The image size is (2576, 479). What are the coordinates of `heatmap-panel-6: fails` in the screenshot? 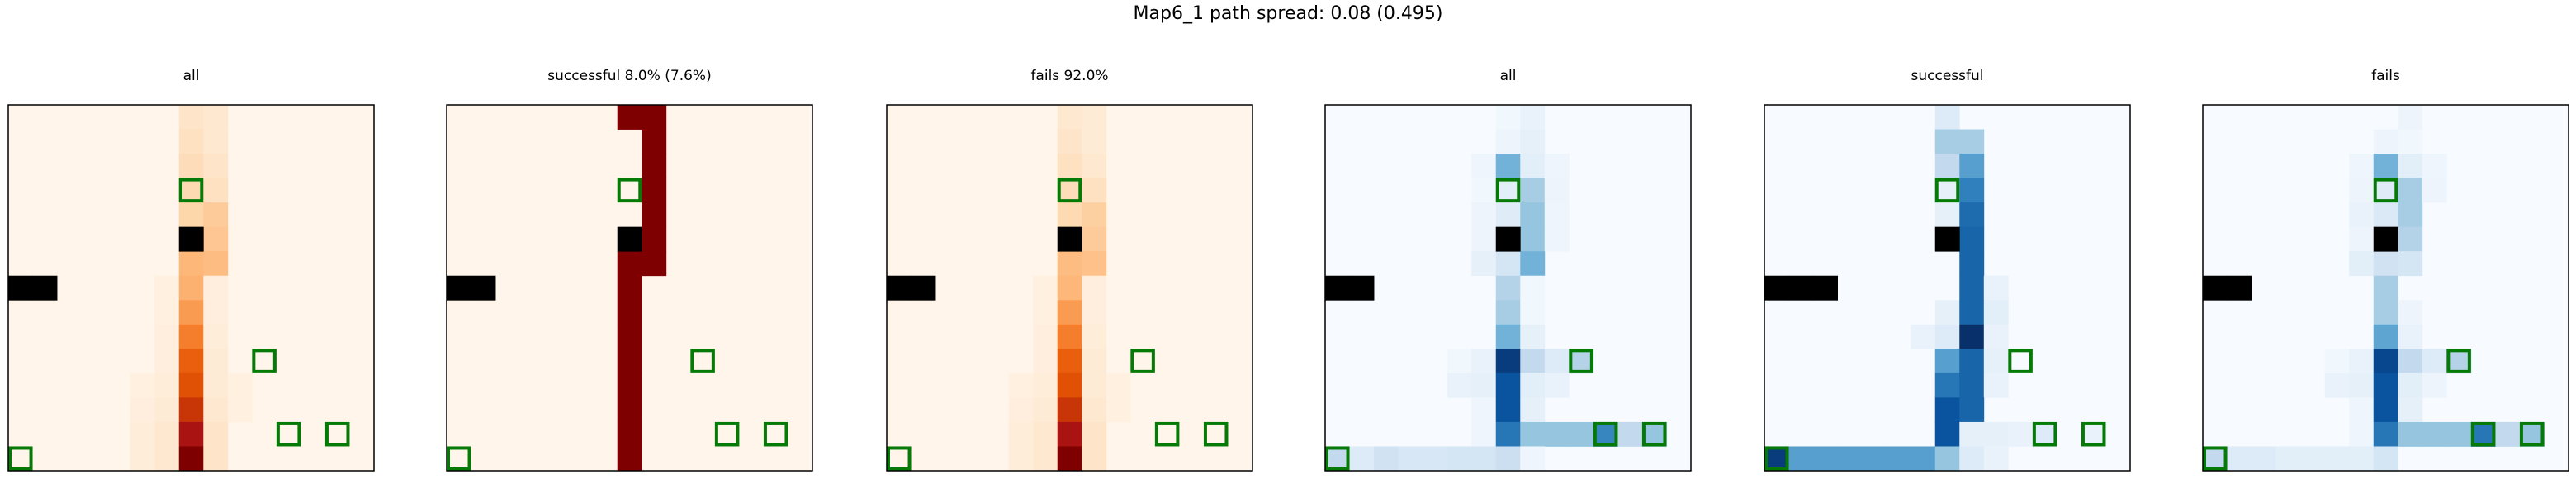 It's located at (2385, 270).